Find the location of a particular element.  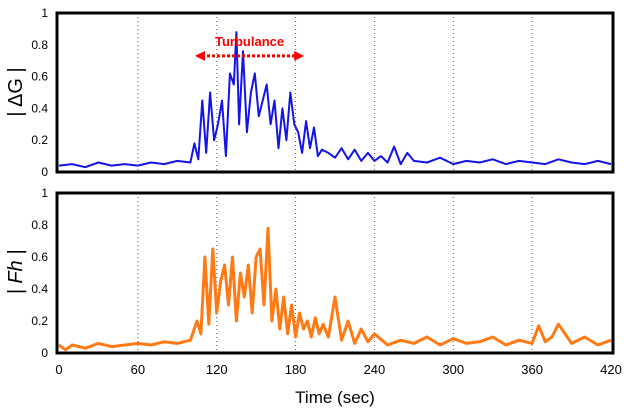

bottom-y-tick-label: 0 is located at coordinates (44, 353).